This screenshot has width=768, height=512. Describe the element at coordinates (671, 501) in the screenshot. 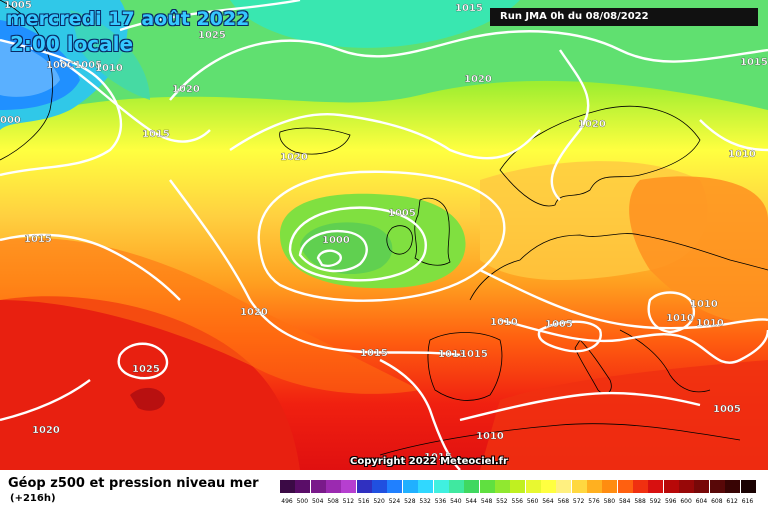

I see `legend-tick-label: 596` at that location.